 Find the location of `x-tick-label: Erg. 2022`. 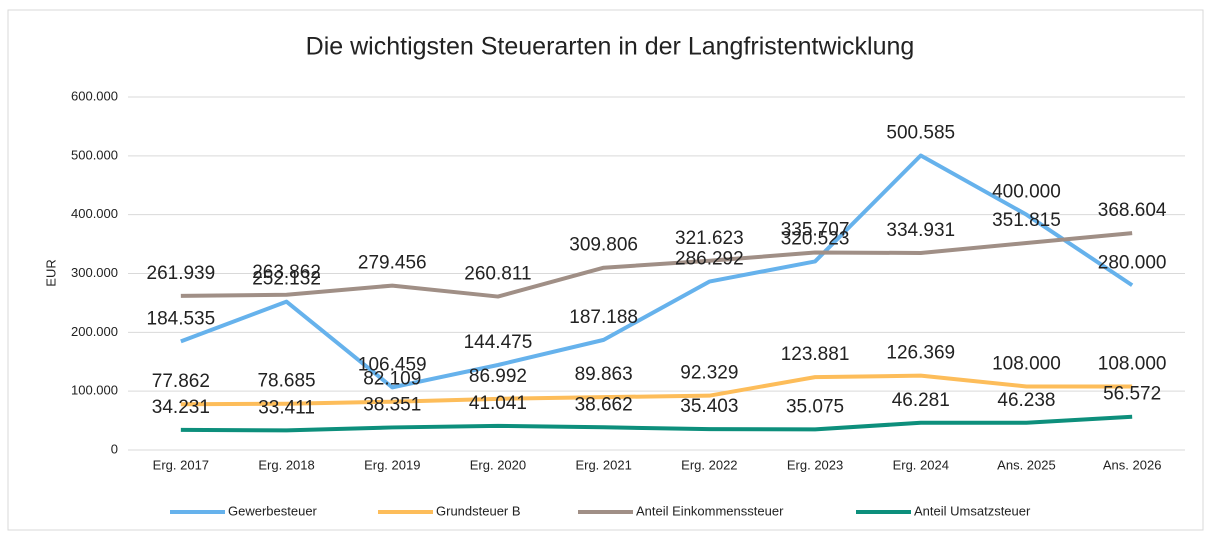

x-tick-label: Erg. 2022 is located at coordinates (709, 464).